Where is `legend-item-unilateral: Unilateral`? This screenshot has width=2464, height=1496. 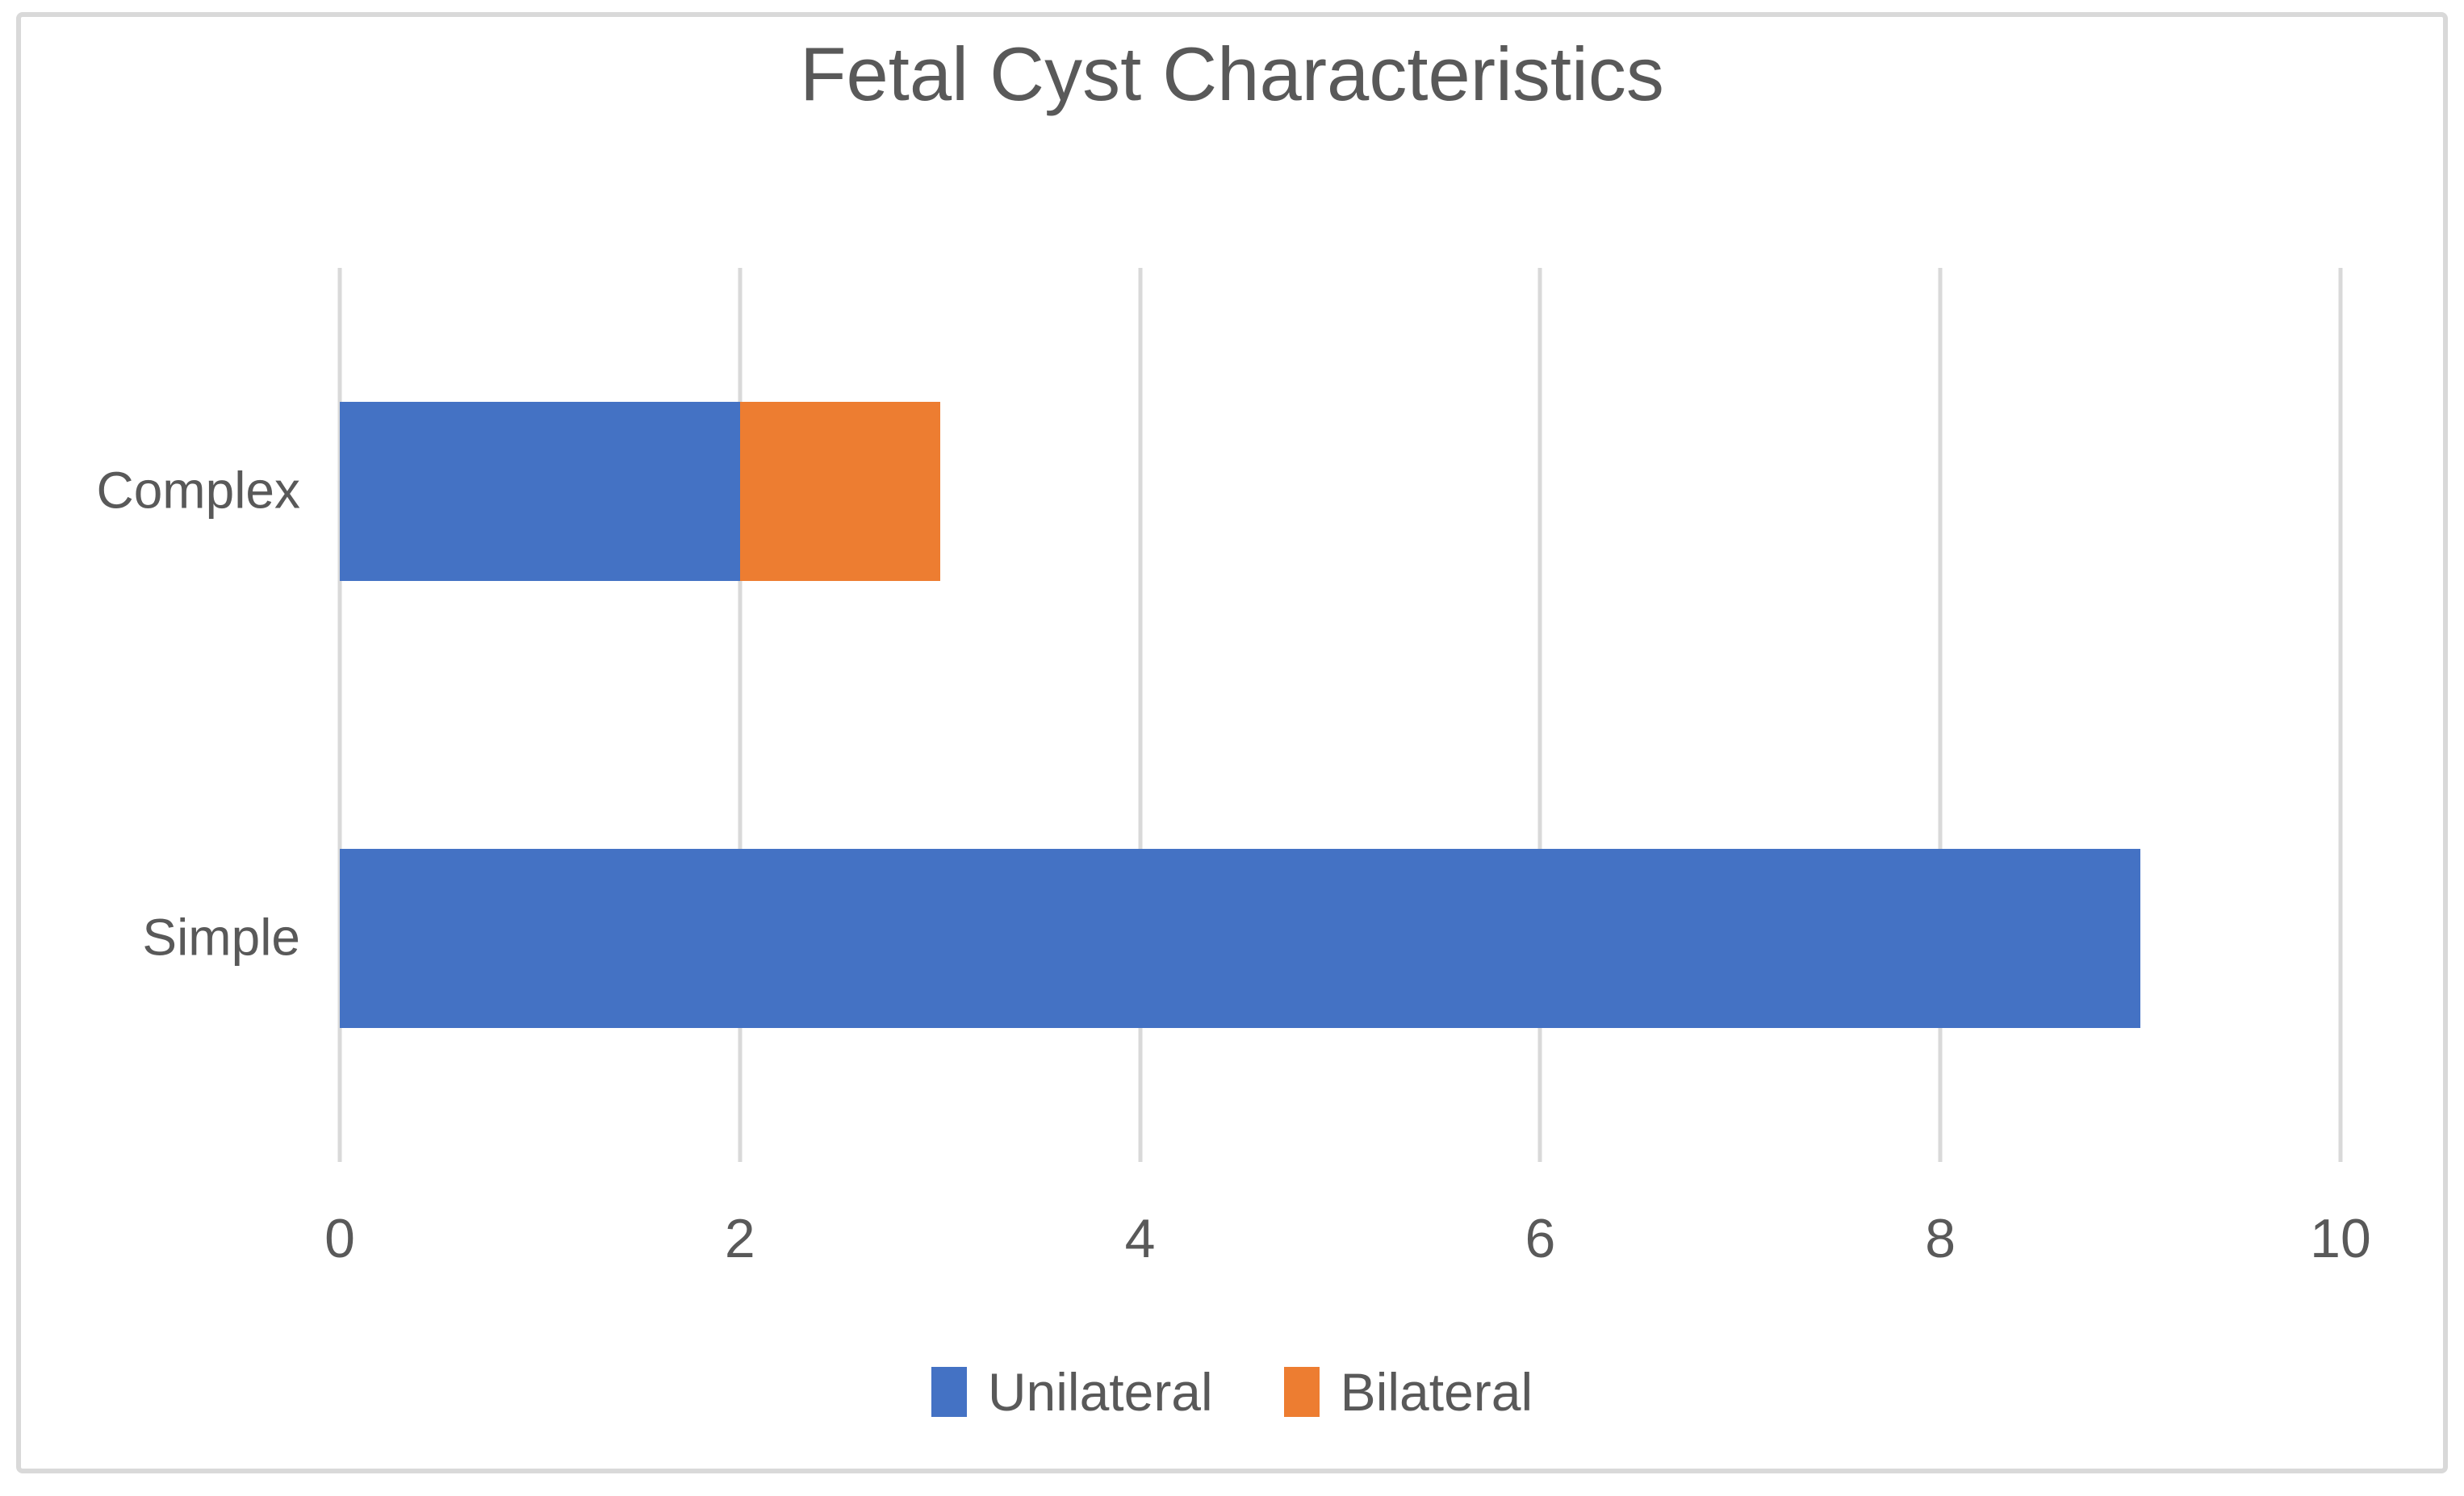 legend-item-unilateral: Unilateral is located at coordinates (1072, 1392).